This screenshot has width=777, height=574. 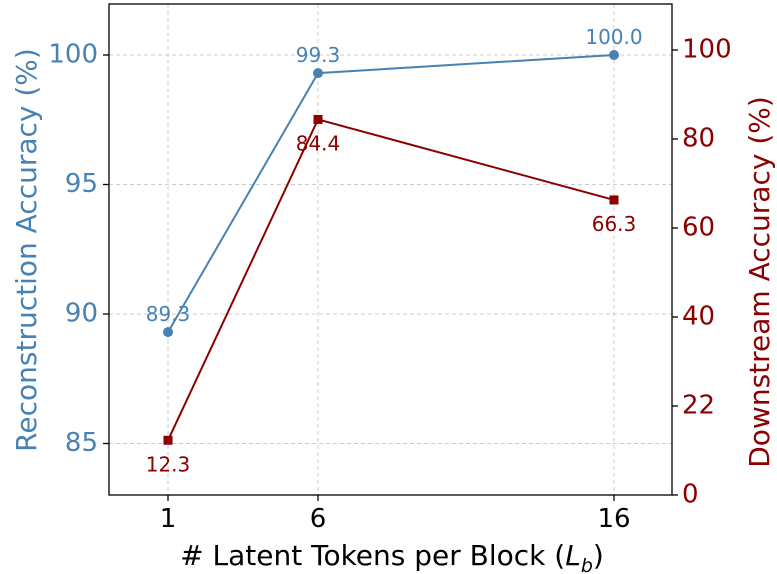 I want to click on y-left-tick-label: 90, so click(x=81, y=314).